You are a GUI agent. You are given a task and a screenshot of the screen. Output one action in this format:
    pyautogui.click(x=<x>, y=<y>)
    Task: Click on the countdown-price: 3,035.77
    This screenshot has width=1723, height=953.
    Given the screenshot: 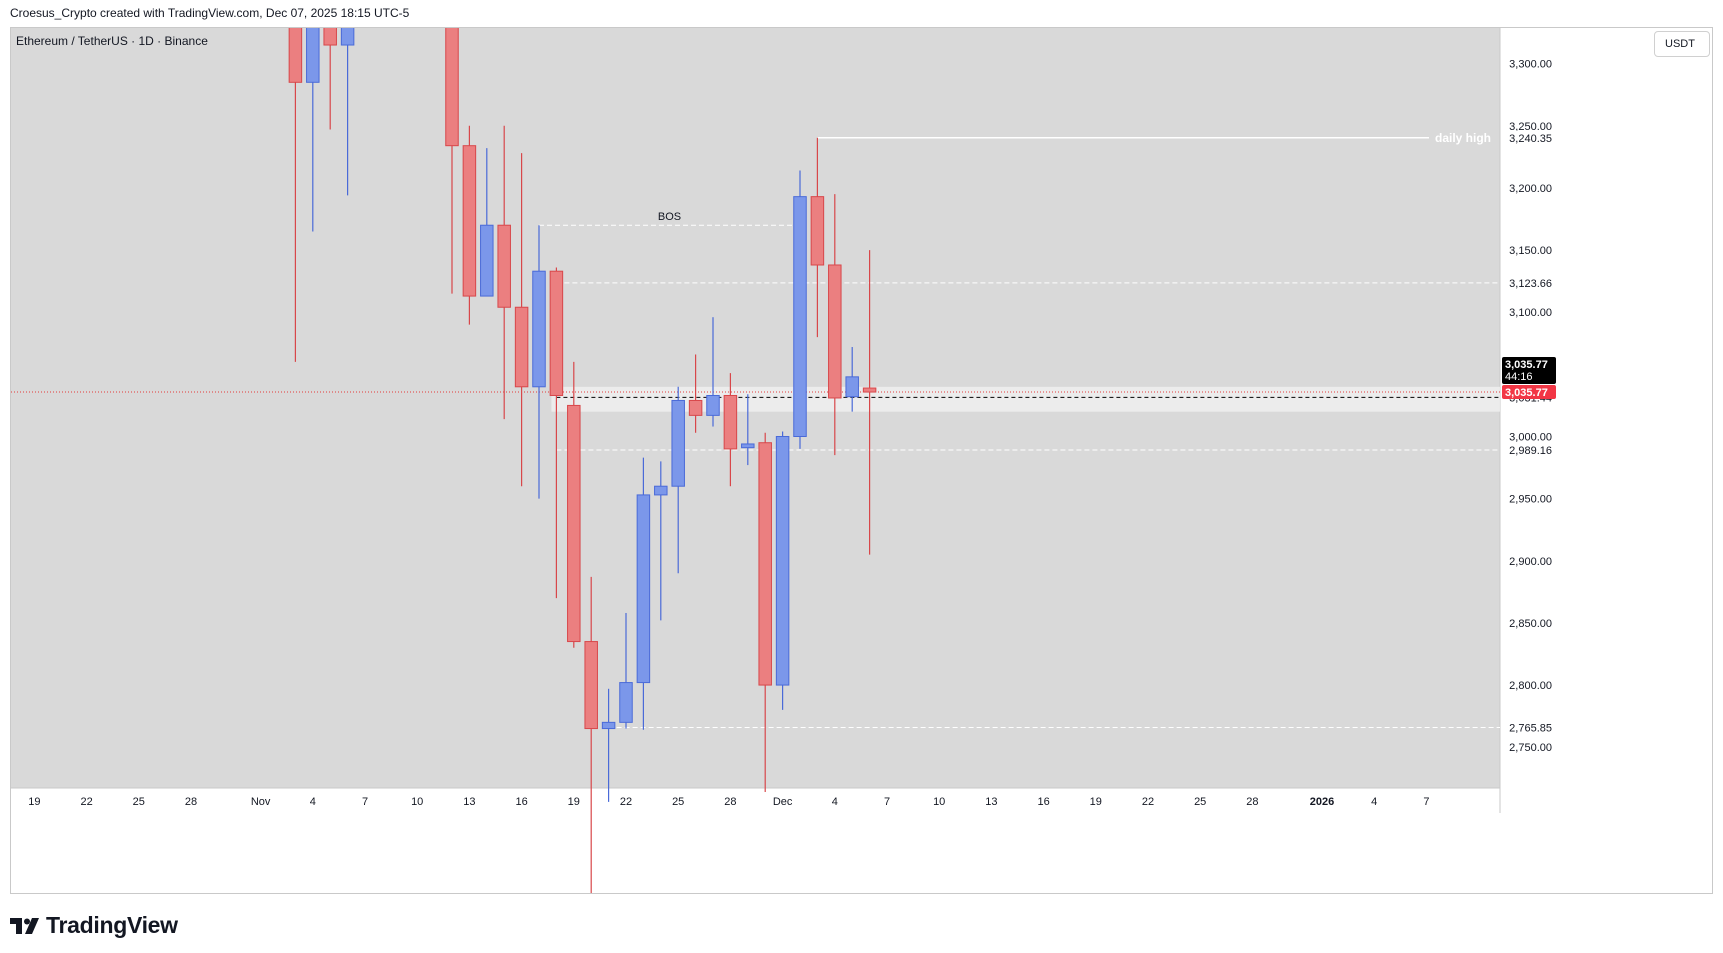 What is the action you would take?
    pyautogui.click(x=1526, y=365)
    